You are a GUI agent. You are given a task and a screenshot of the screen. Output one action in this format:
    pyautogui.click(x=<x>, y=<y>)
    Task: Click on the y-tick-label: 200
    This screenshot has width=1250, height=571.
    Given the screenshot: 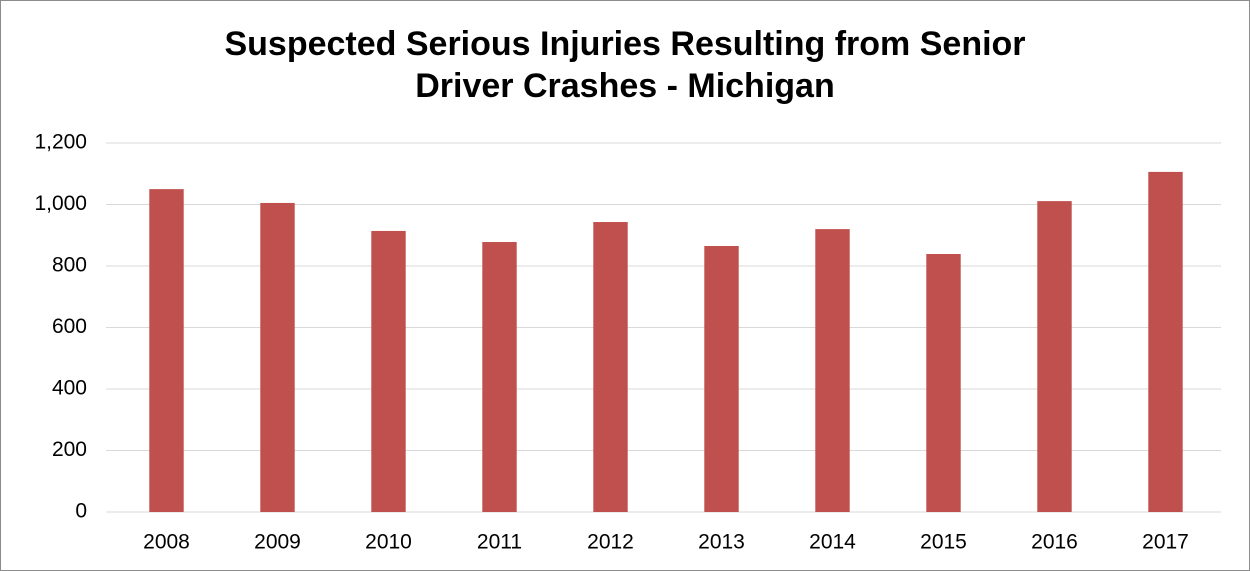 What is the action you would take?
    pyautogui.click(x=69, y=449)
    